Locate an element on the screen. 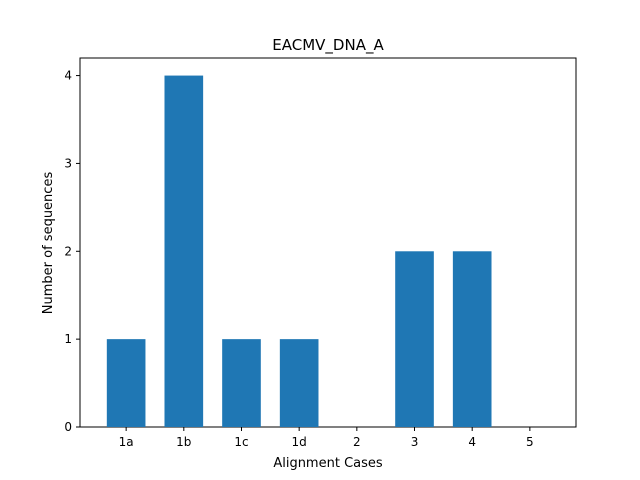 The width and height of the screenshot is (640, 480). y-tick-label-1: 1 is located at coordinates (68, 339).